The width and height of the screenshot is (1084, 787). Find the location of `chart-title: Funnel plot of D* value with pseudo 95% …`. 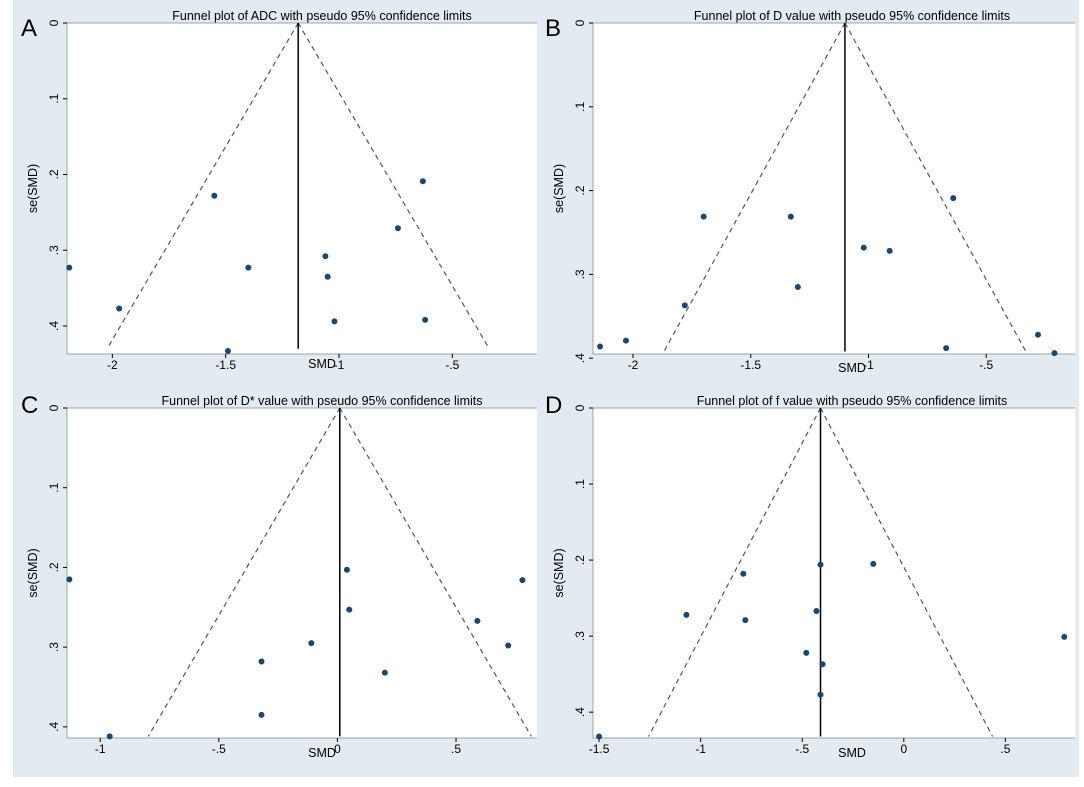

chart-title: Funnel plot of D* value with pseudo 95% … is located at coordinates (321, 401).